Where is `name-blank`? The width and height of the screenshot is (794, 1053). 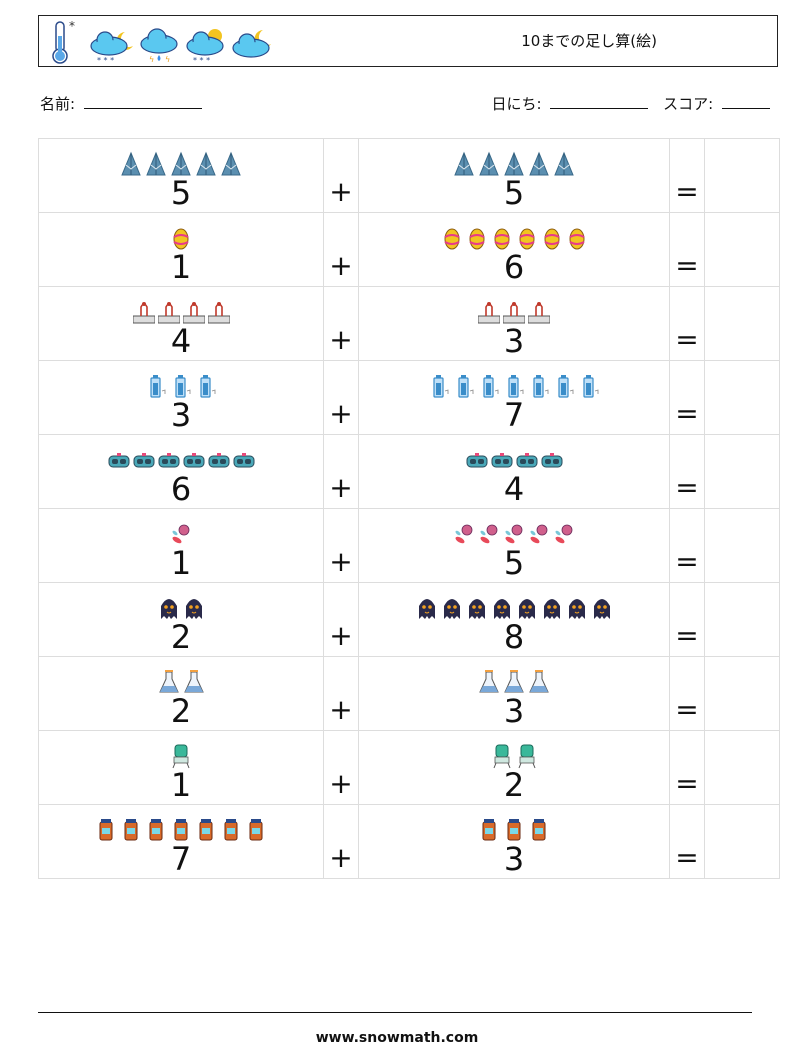
name-blank is located at coordinates (142, 101).